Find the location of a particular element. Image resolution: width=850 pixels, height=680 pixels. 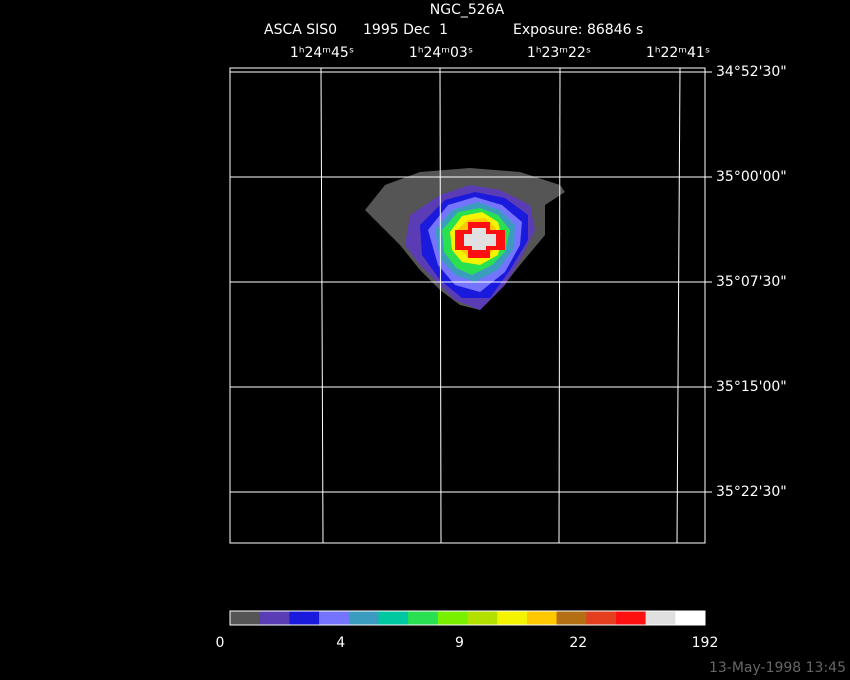

dec-label: 34°52'30" is located at coordinates (751, 72).